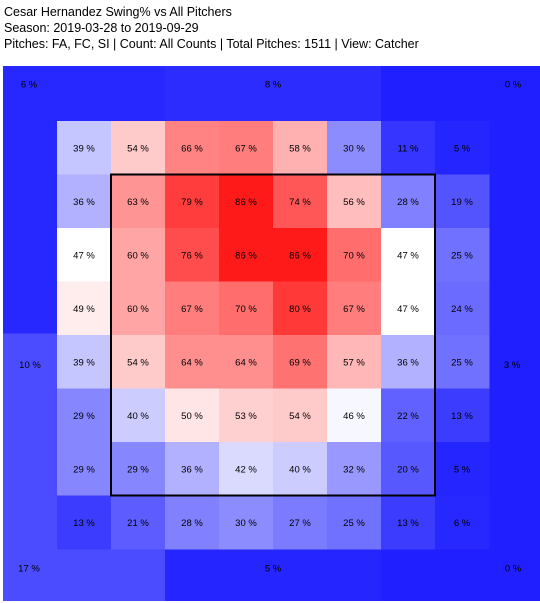  What do you see at coordinates (138, 416) in the screenshot?
I see `cell-value-label: 40 %` at bounding box center [138, 416].